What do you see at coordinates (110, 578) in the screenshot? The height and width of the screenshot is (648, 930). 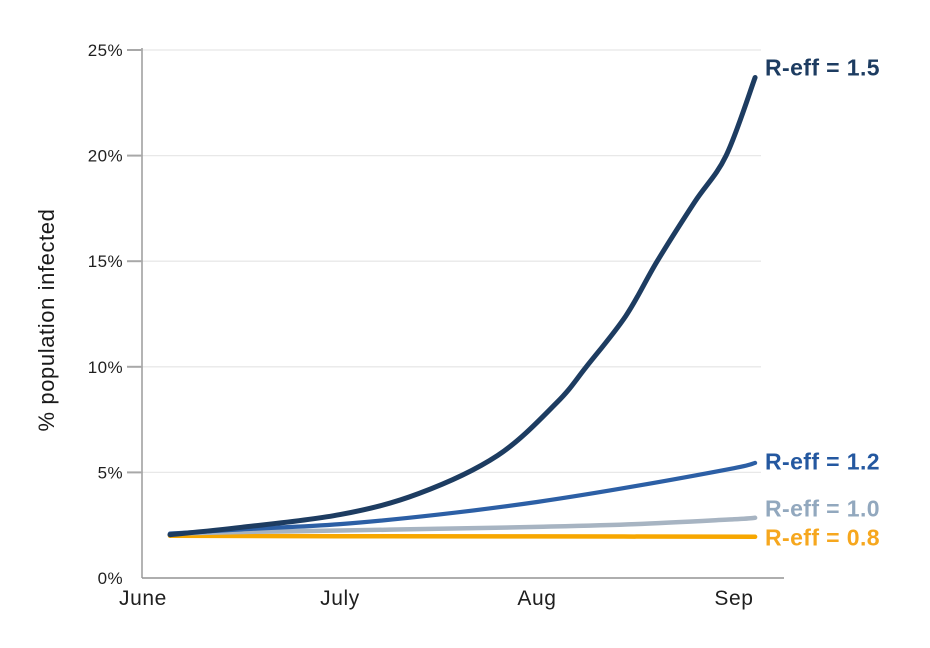 I see `y-tick-label-0pct: 0%` at bounding box center [110, 578].